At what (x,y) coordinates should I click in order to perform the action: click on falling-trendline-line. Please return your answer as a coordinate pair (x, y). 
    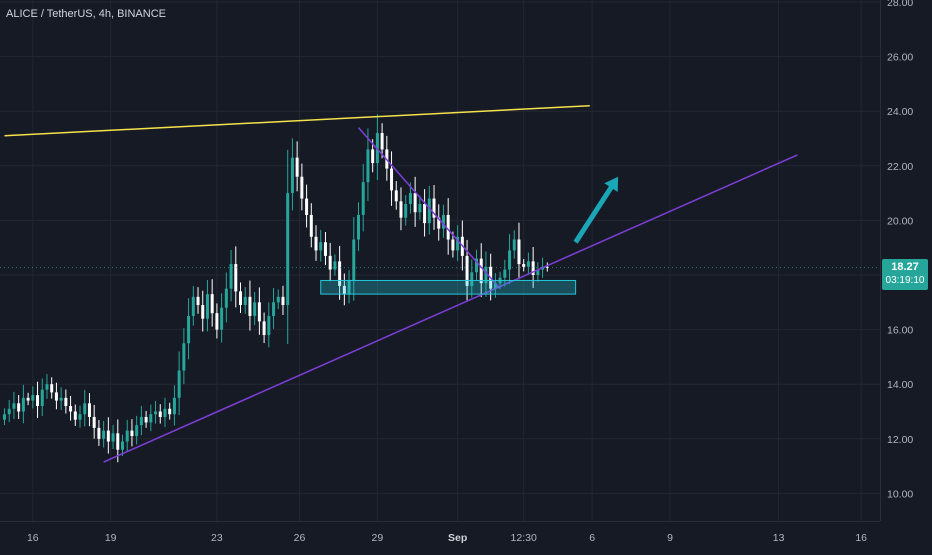
    Looking at the image, I should click on (429, 208).